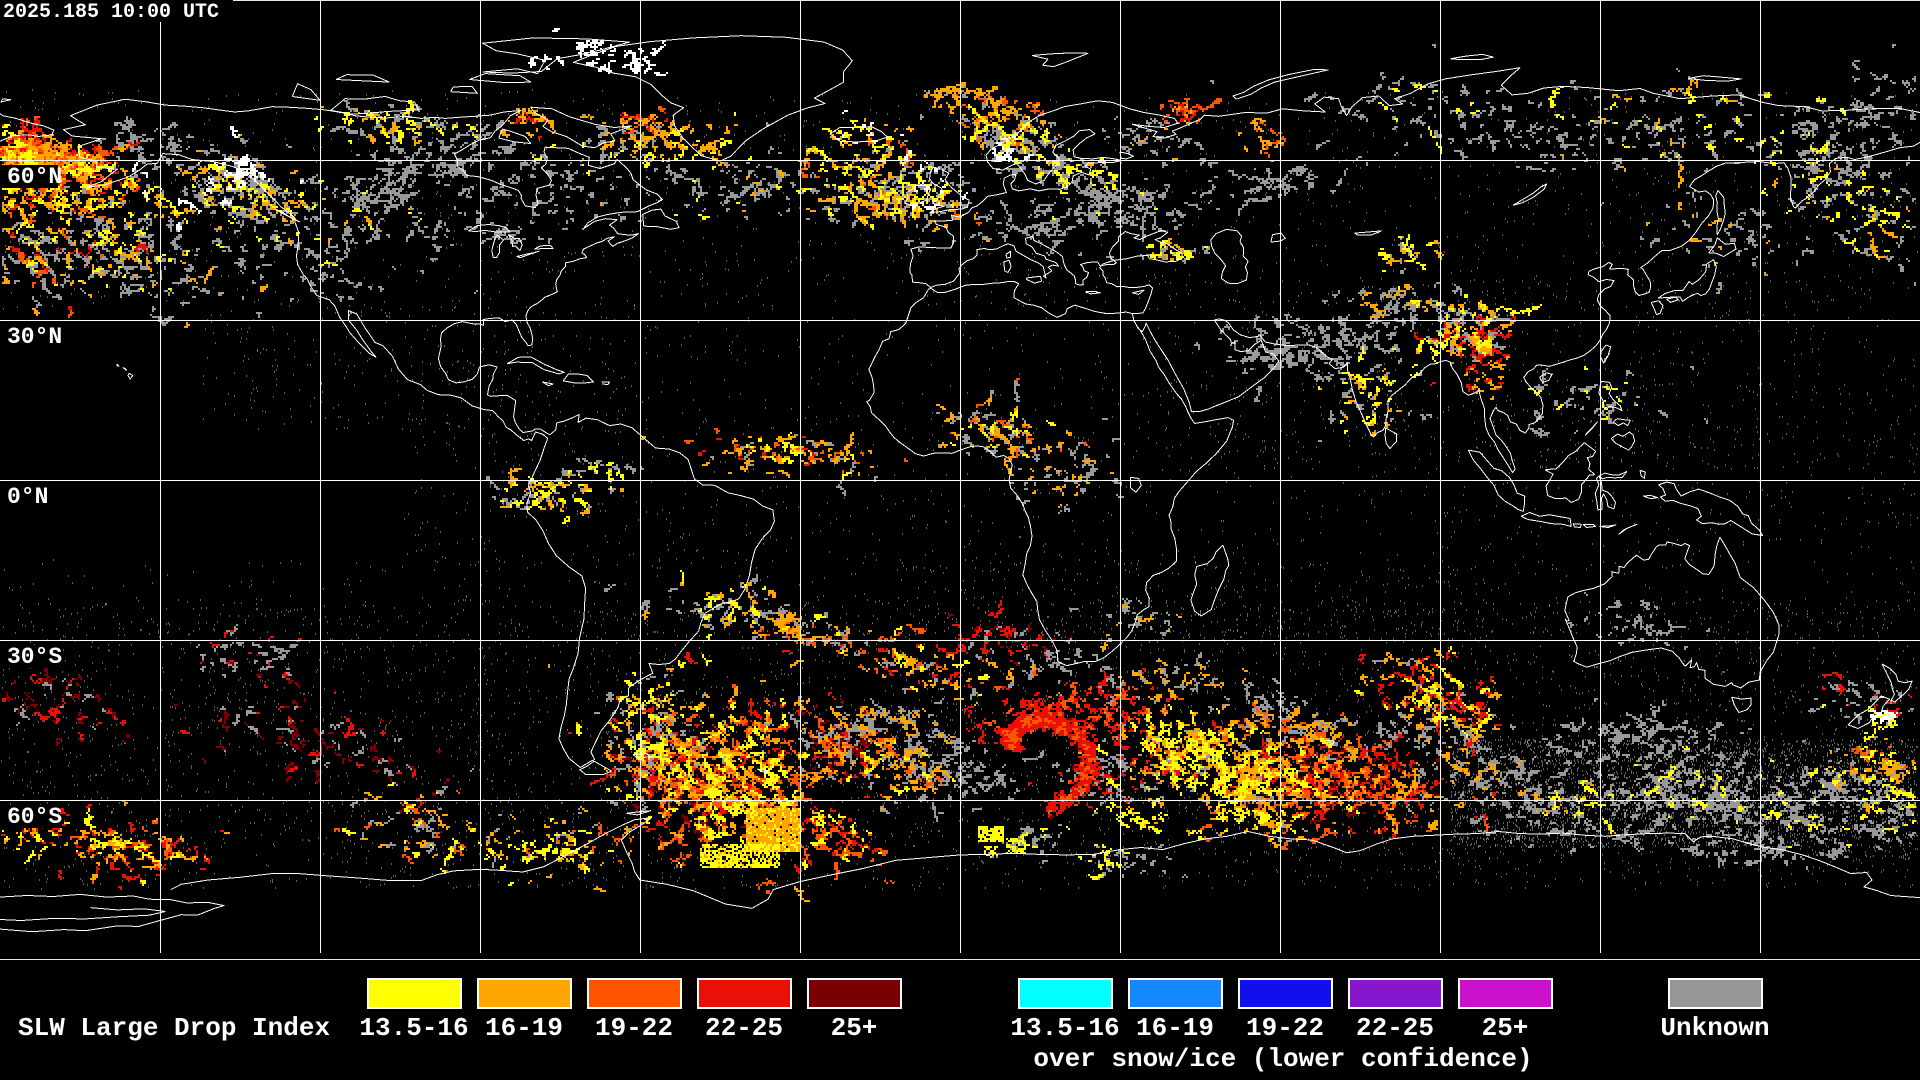 Image resolution: width=1920 pixels, height=1080 pixels. Describe the element at coordinates (34, 177) in the screenshot. I see `svg-text: 60°N` at that location.